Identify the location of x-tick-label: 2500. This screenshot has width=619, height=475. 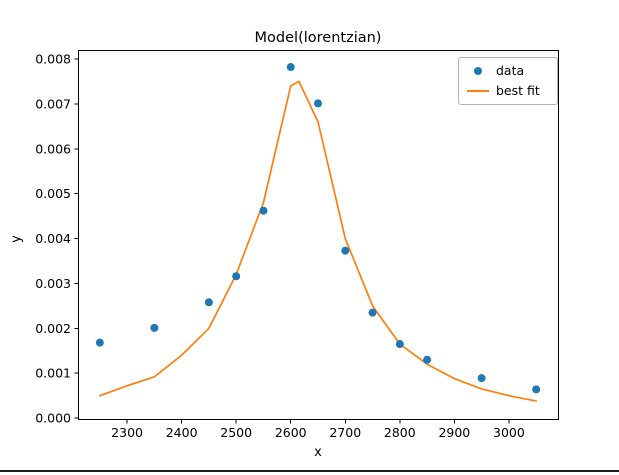
(236, 432).